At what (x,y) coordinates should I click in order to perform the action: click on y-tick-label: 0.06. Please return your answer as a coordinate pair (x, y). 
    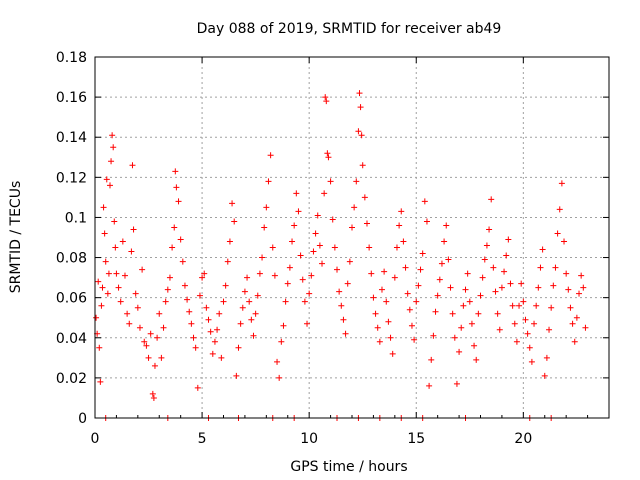
    Looking at the image, I should click on (71, 299).